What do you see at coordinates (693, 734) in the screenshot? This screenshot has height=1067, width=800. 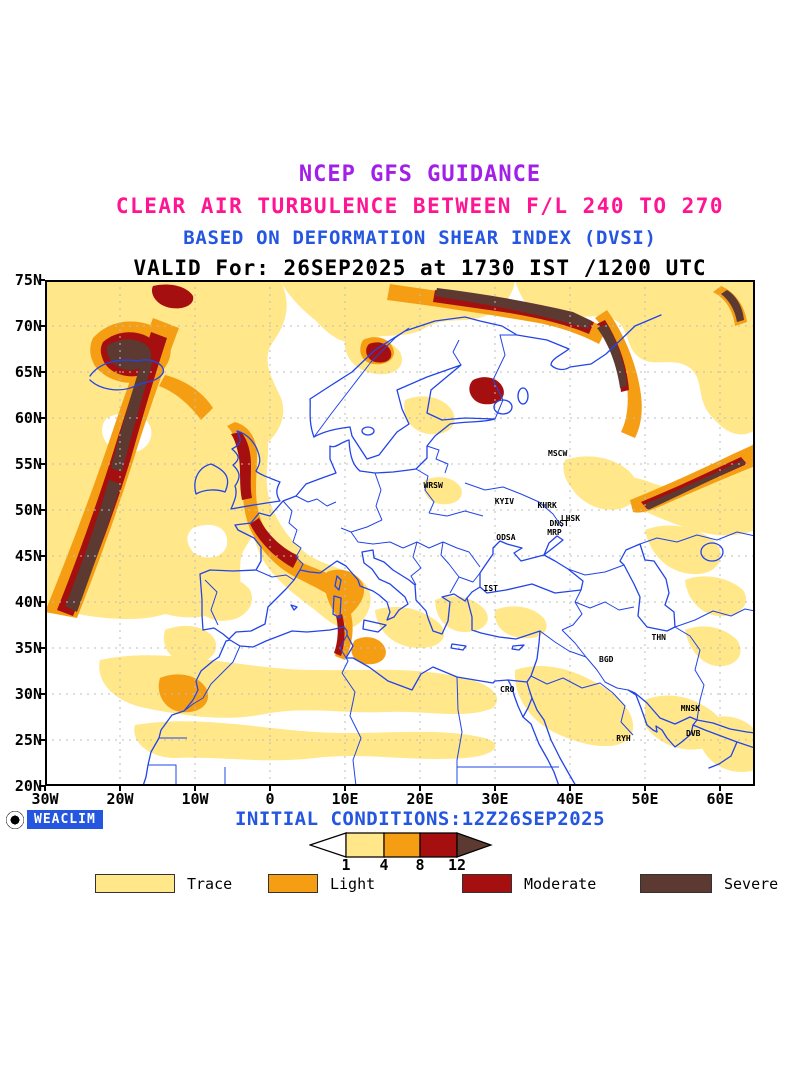 I see `city-label: DVB` at bounding box center [693, 734].